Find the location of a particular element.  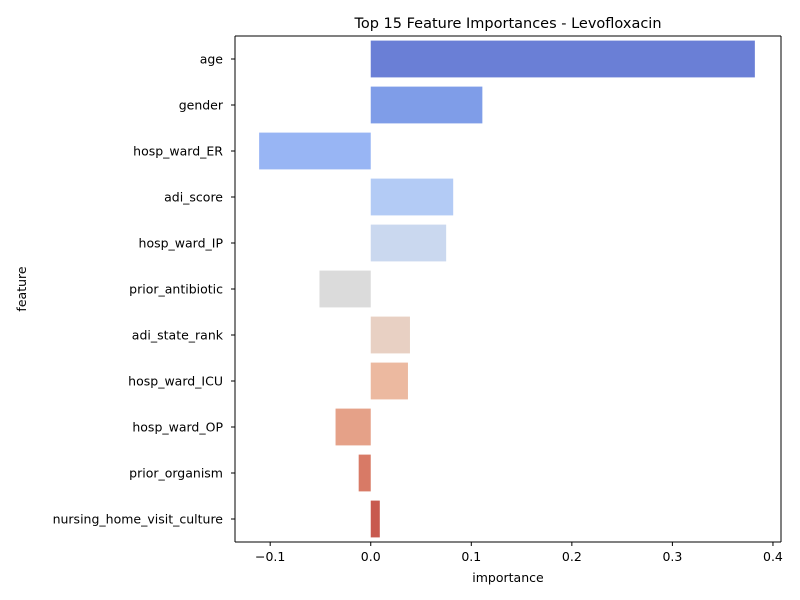

y-tick-label: gender is located at coordinates (201, 105).